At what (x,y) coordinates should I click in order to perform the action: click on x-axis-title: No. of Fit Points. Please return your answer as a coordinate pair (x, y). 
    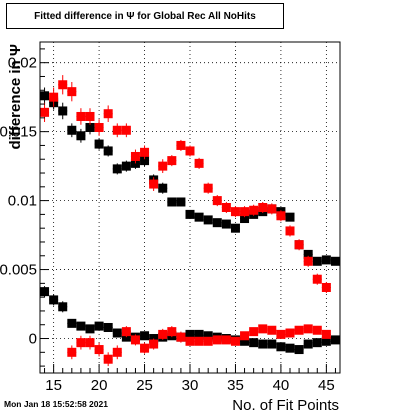
    Looking at the image, I should click on (285, 405).